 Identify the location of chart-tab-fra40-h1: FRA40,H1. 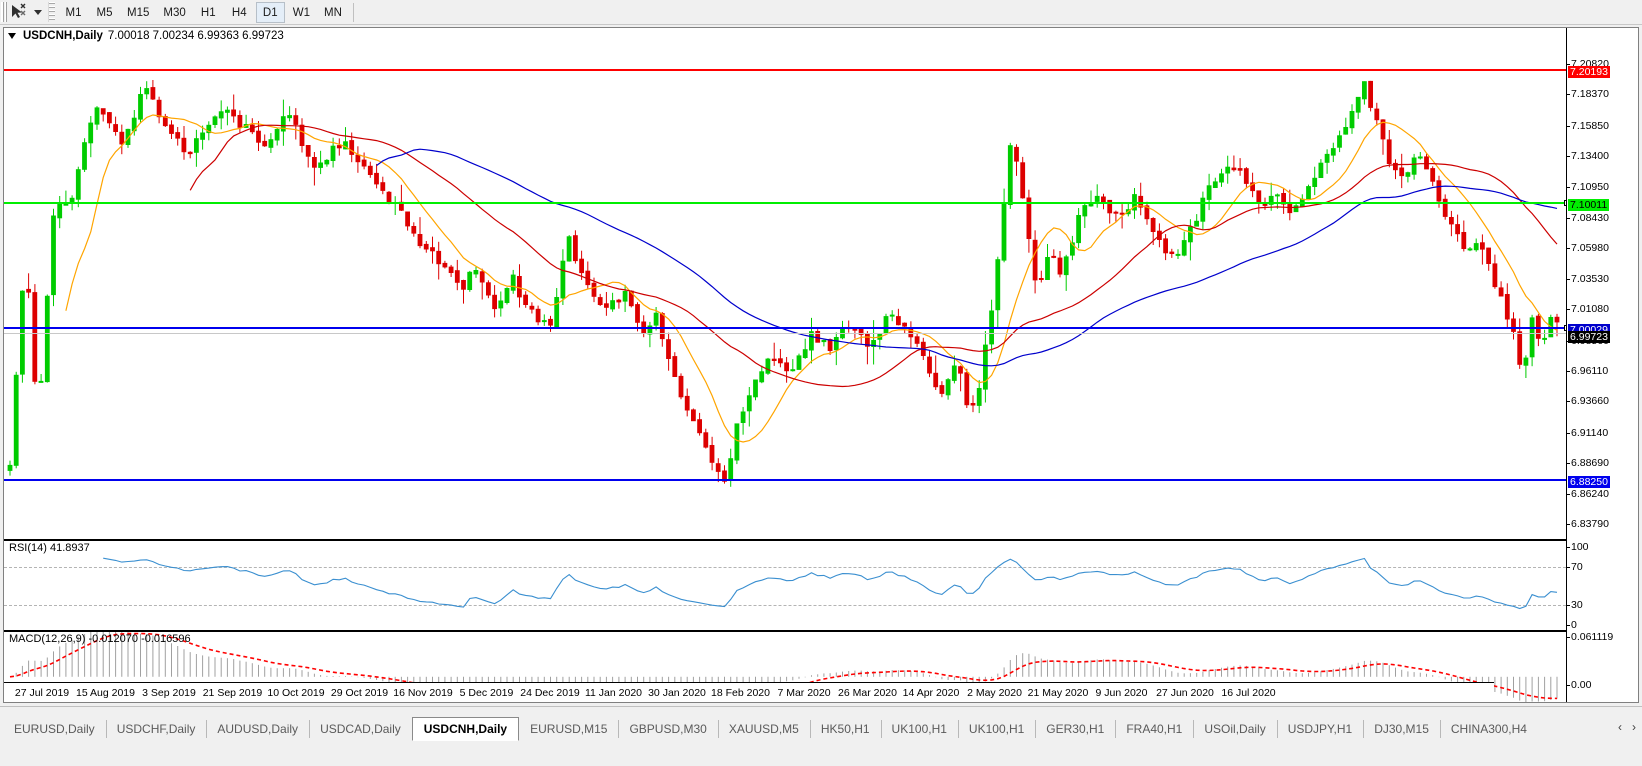
(1154, 729).